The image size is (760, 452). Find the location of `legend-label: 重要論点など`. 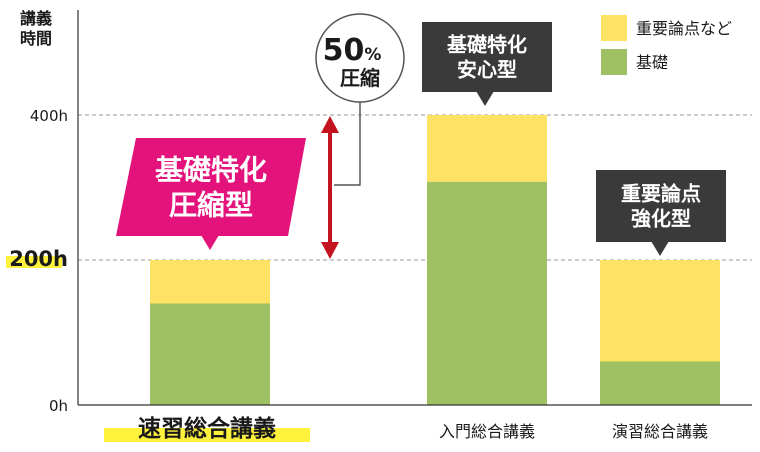

legend-label: 重要論点など is located at coordinates (684, 28).